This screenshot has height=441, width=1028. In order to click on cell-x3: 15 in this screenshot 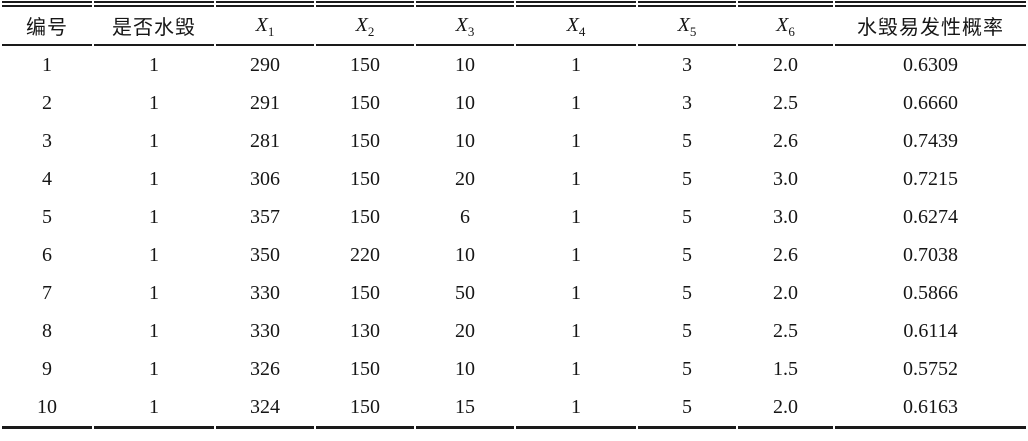, I will do `click(465, 408)`.